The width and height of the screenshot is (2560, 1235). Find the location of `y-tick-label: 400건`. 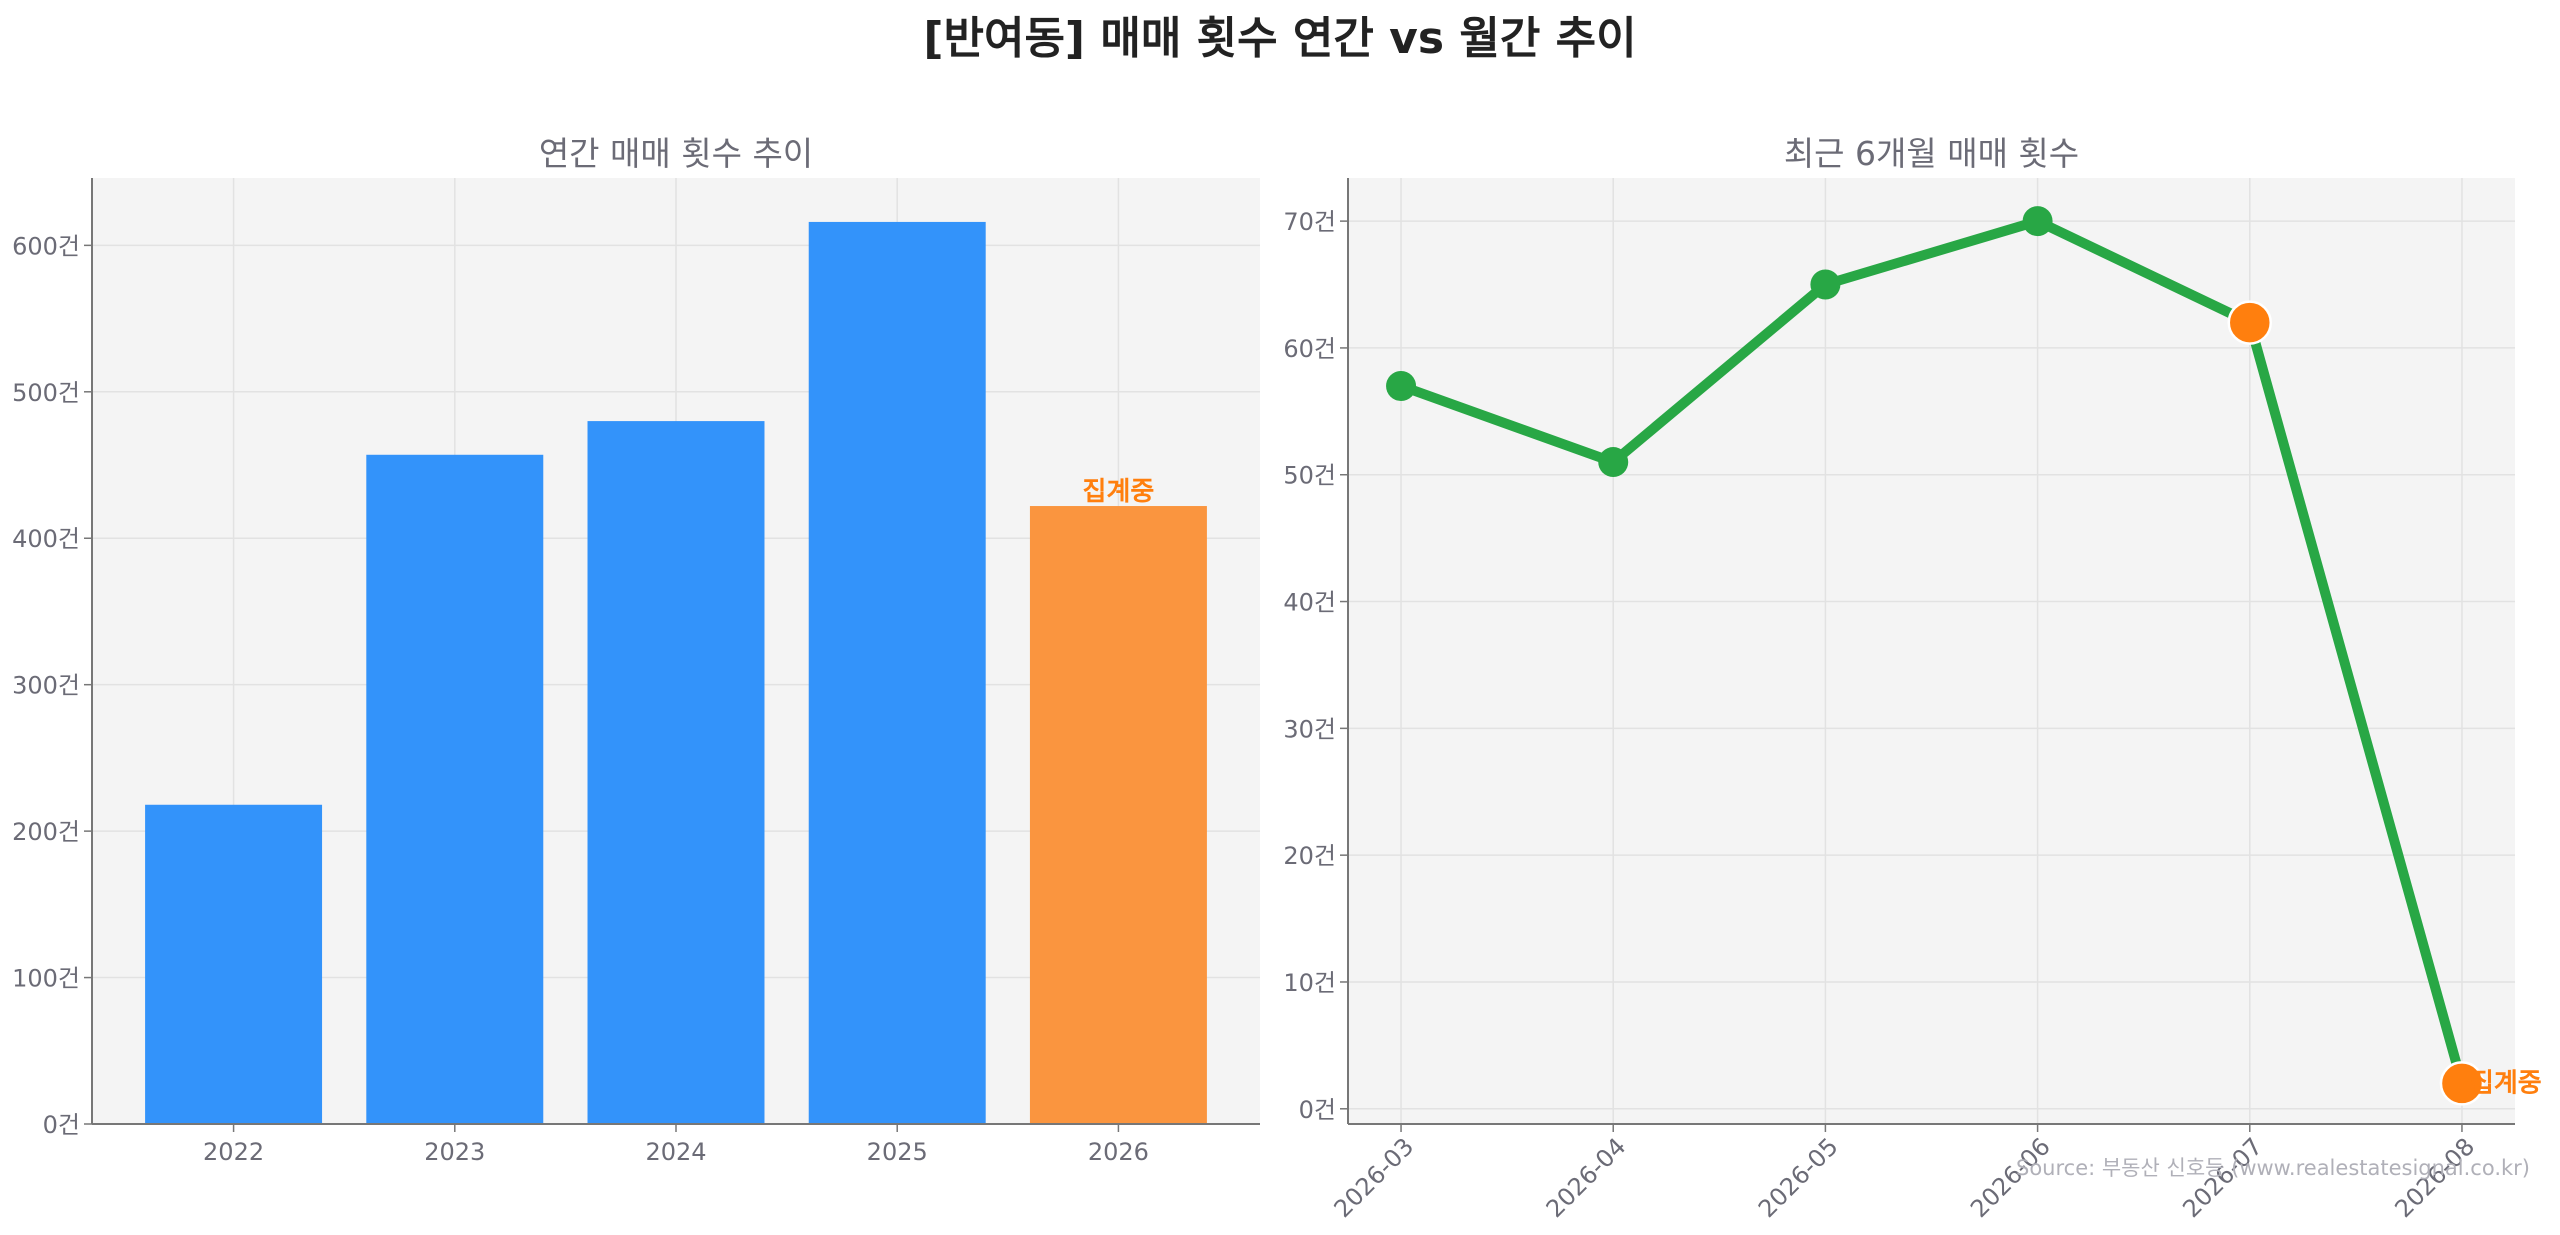

y-tick-label: 400건 is located at coordinates (46, 539).